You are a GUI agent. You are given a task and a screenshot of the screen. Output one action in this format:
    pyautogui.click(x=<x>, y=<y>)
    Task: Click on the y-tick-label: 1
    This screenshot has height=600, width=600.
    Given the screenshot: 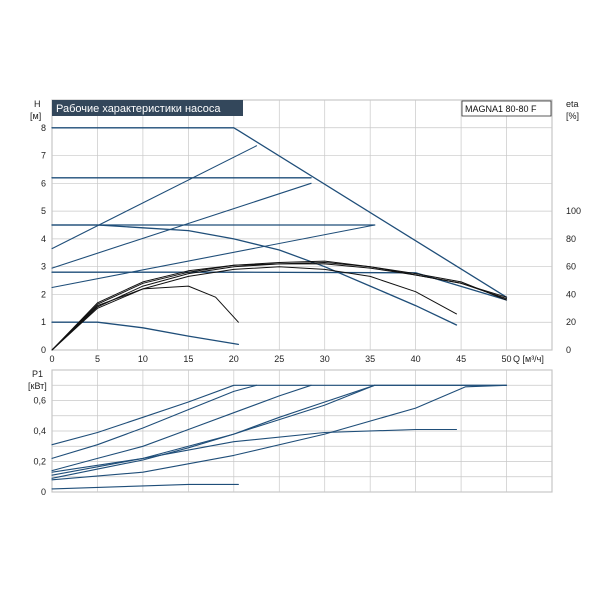 What is the action you would take?
    pyautogui.click(x=43, y=322)
    